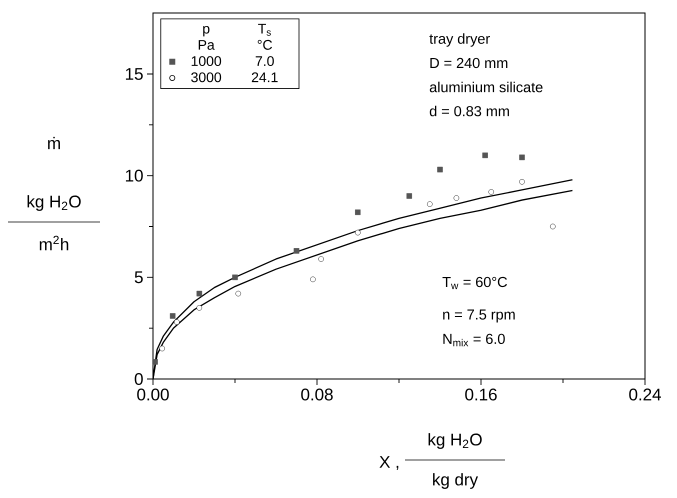 This screenshot has height=498, width=677. I want to click on annotation: °C, so click(265, 45).